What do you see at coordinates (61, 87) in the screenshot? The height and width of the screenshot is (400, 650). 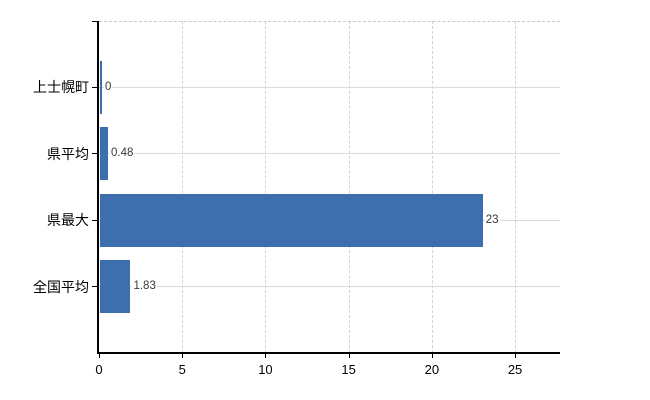 I see `category-label: 上士幌町` at bounding box center [61, 87].